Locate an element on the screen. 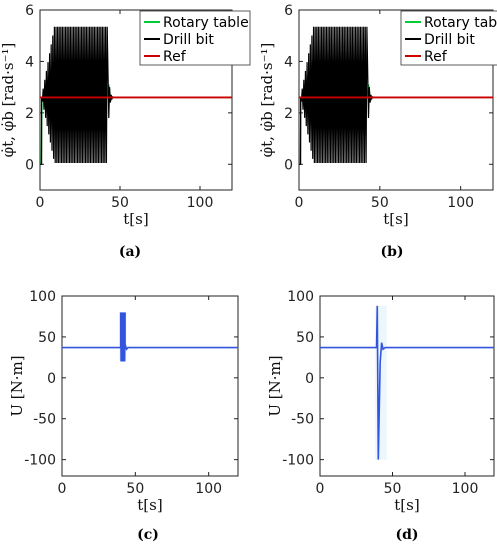 The image size is (497, 550). panel-caption: (d) is located at coordinates (406, 535).